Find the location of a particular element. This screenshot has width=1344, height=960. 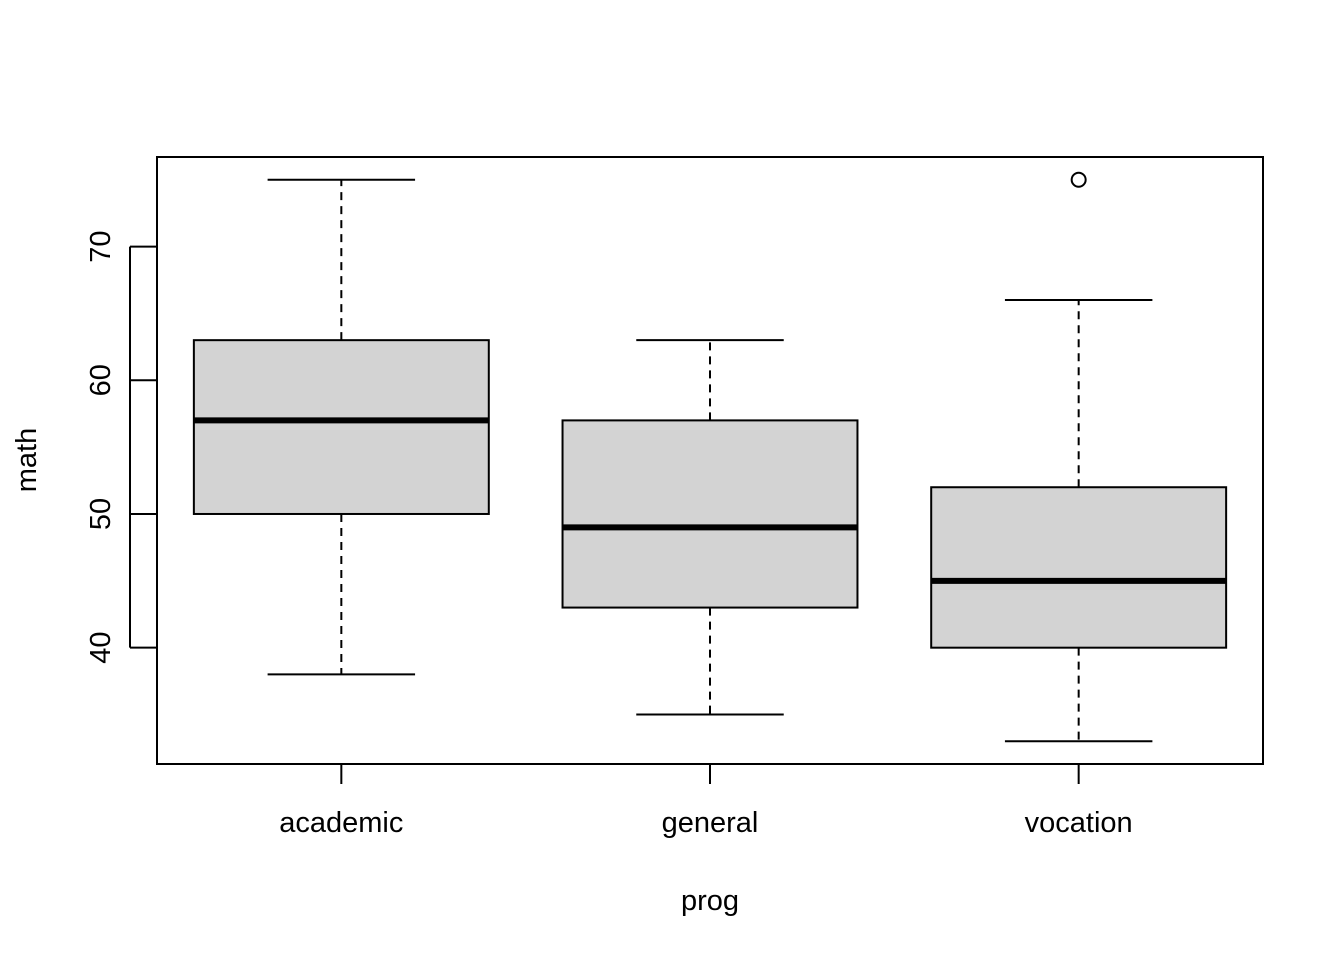

box-group-general is located at coordinates (710, 527).